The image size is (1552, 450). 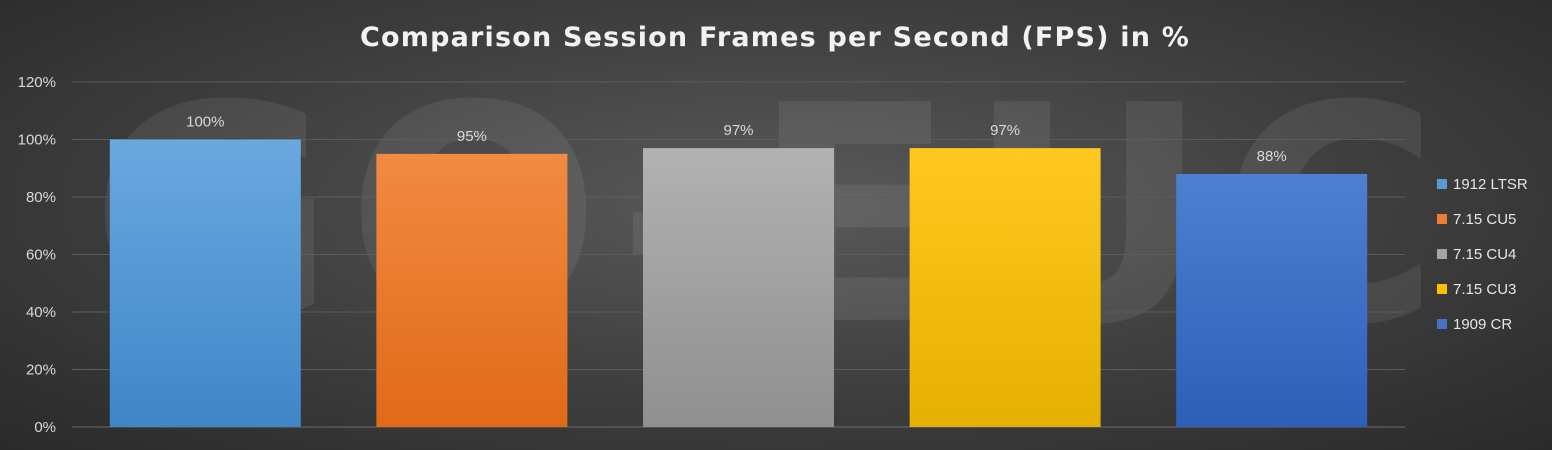 I want to click on legend-label: 1912 LTSR, so click(x=1490, y=184).